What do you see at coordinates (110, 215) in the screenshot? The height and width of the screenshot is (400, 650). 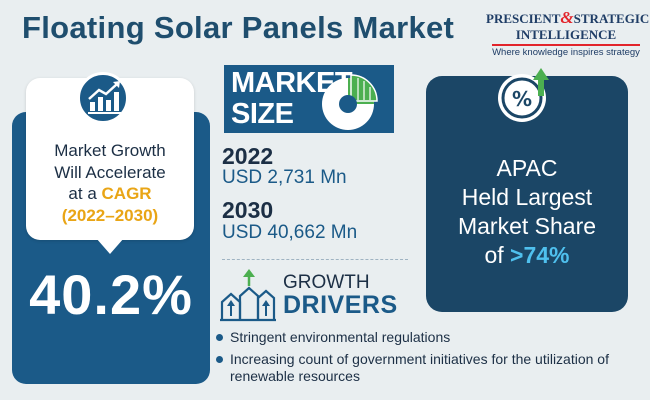 I see `cagr-period: (2022–2030)` at bounding box center [110, 215].